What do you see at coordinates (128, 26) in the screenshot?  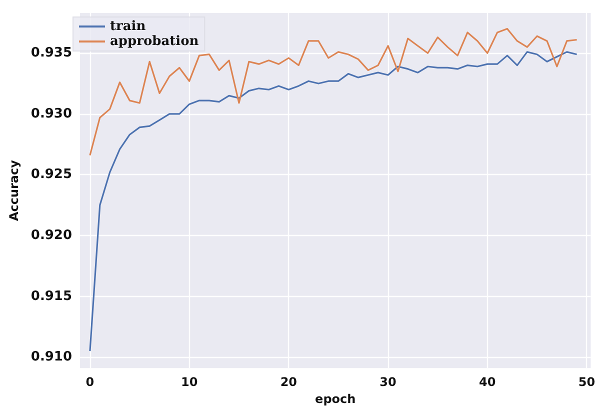 I see `legend-label: train` at bounding box center [128, 26].